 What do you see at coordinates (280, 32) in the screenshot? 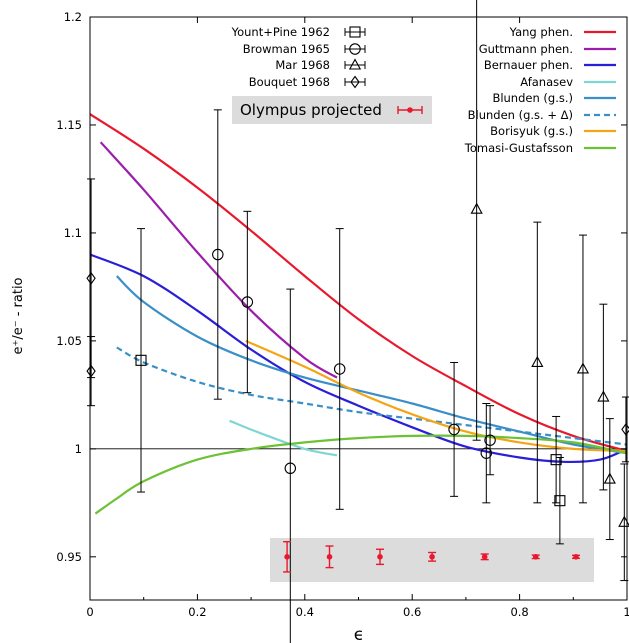
I see `legend-label-0: Yount+Pine 1962` at bounding box center [280, 32].